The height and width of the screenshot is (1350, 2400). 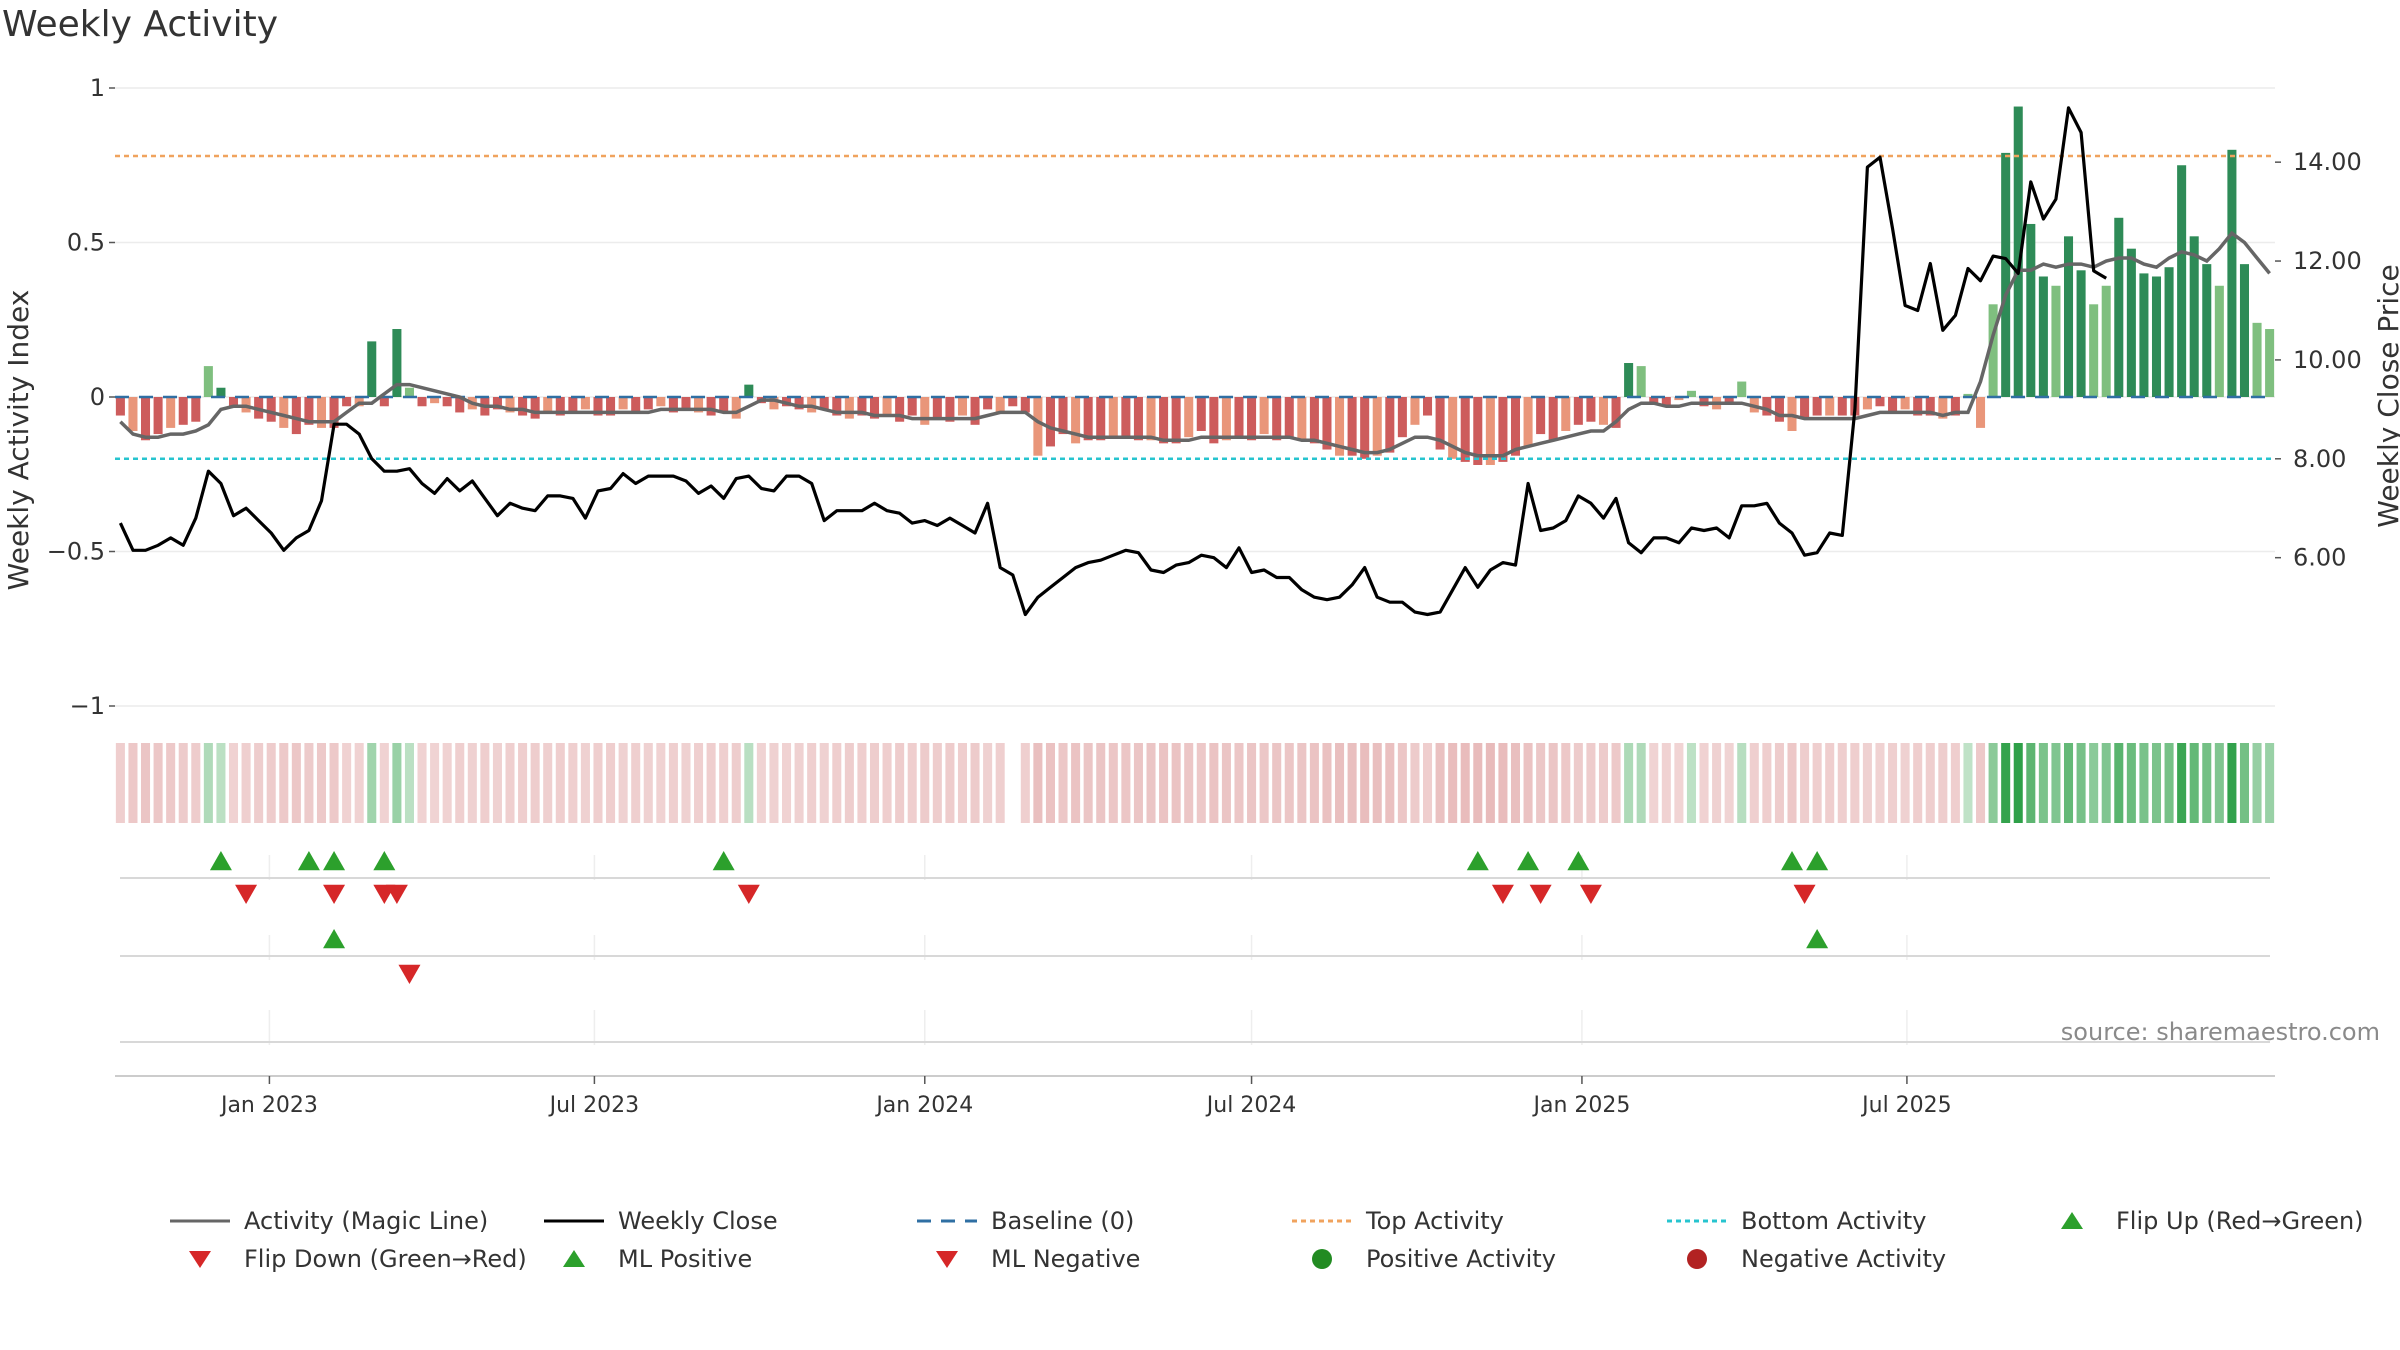 I want to click on x-tick-label: Jan 2024, so click(x=923, y=1105).